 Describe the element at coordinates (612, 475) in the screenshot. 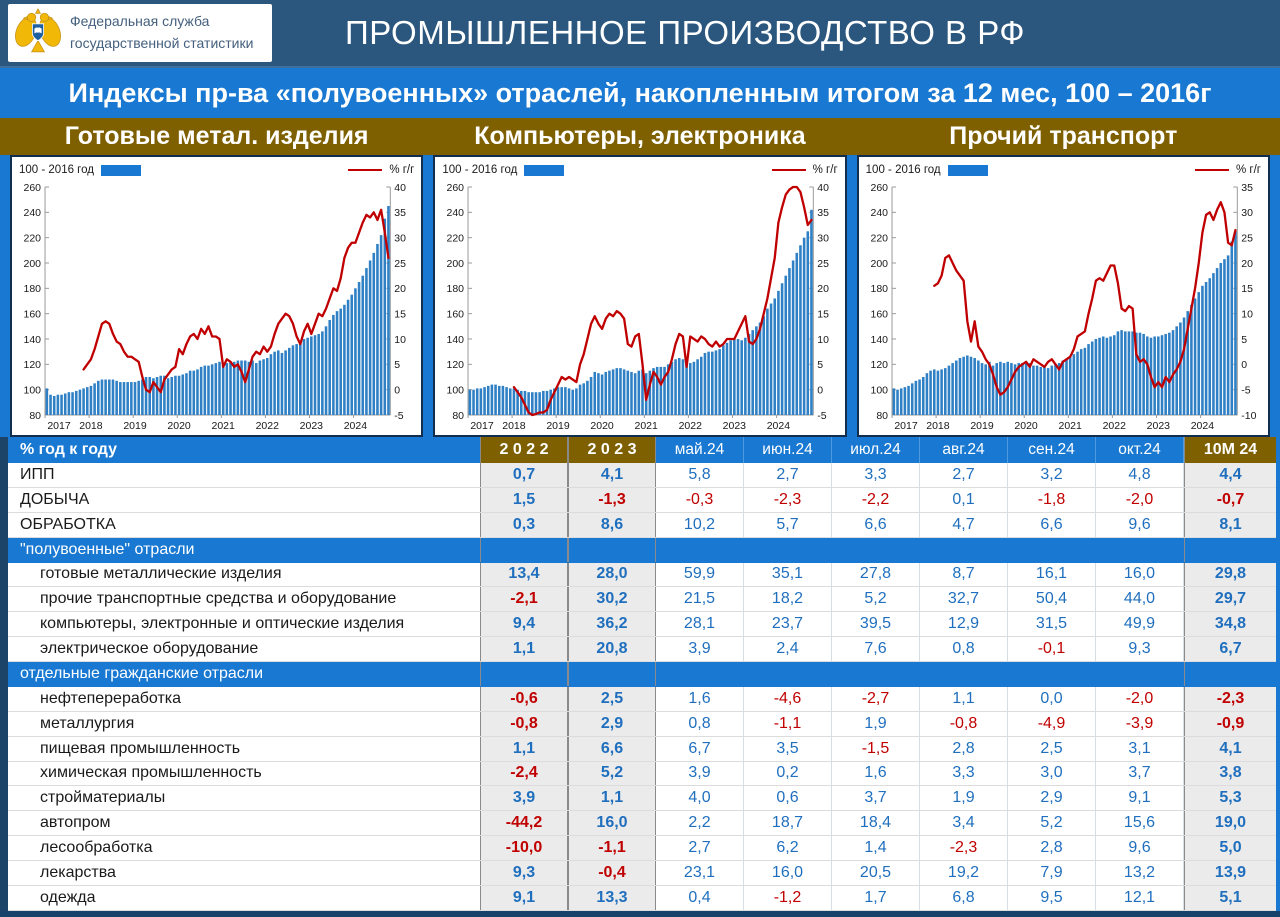

I see `table-cell: 4,1` at that location.